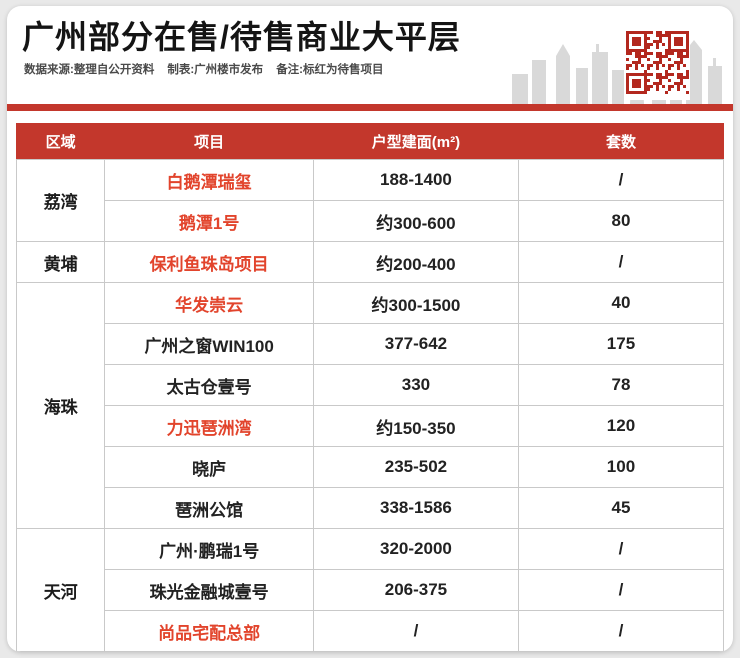 This screenshot has width=740, height=658. Describe the element at coordinates (209, 221) in the screenshot. I see `project-cell: 鹅潭1号` at that location.